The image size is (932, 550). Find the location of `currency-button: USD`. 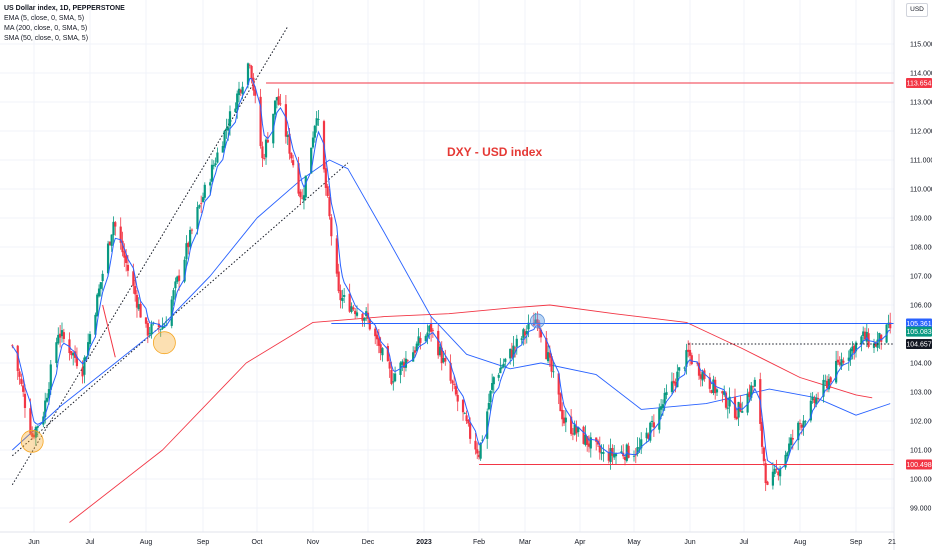

currency-button: USD is located at coordinates (917, 10).